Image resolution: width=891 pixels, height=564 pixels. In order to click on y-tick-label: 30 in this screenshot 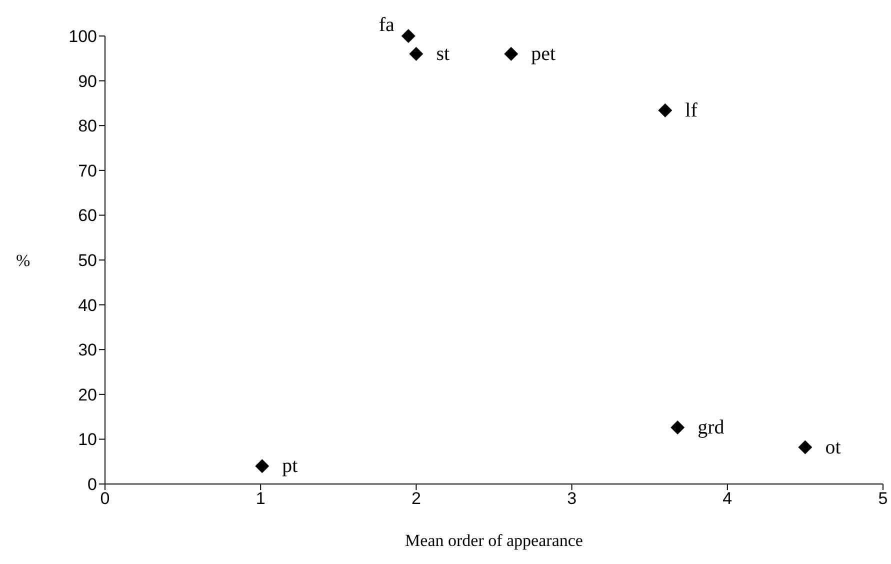, I will do `click(87, 350)`.